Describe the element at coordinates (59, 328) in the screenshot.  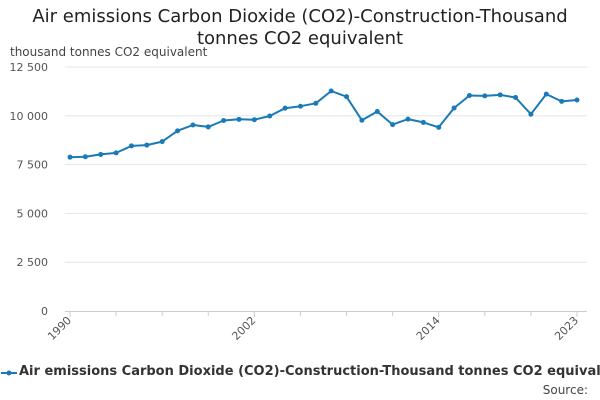
I see `x-tick-label: 1990` at that location.